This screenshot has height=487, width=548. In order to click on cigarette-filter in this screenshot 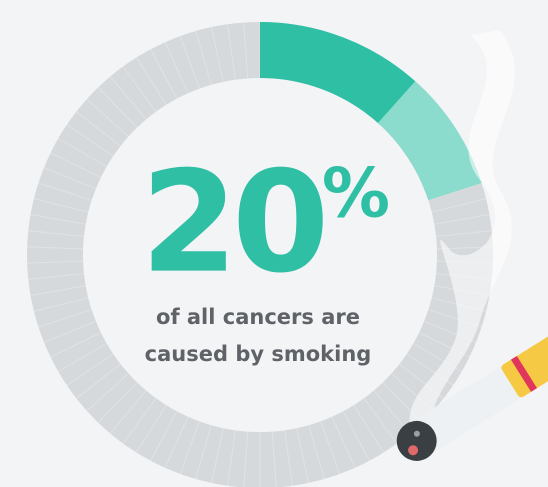, I will do `click(524, 364)`.